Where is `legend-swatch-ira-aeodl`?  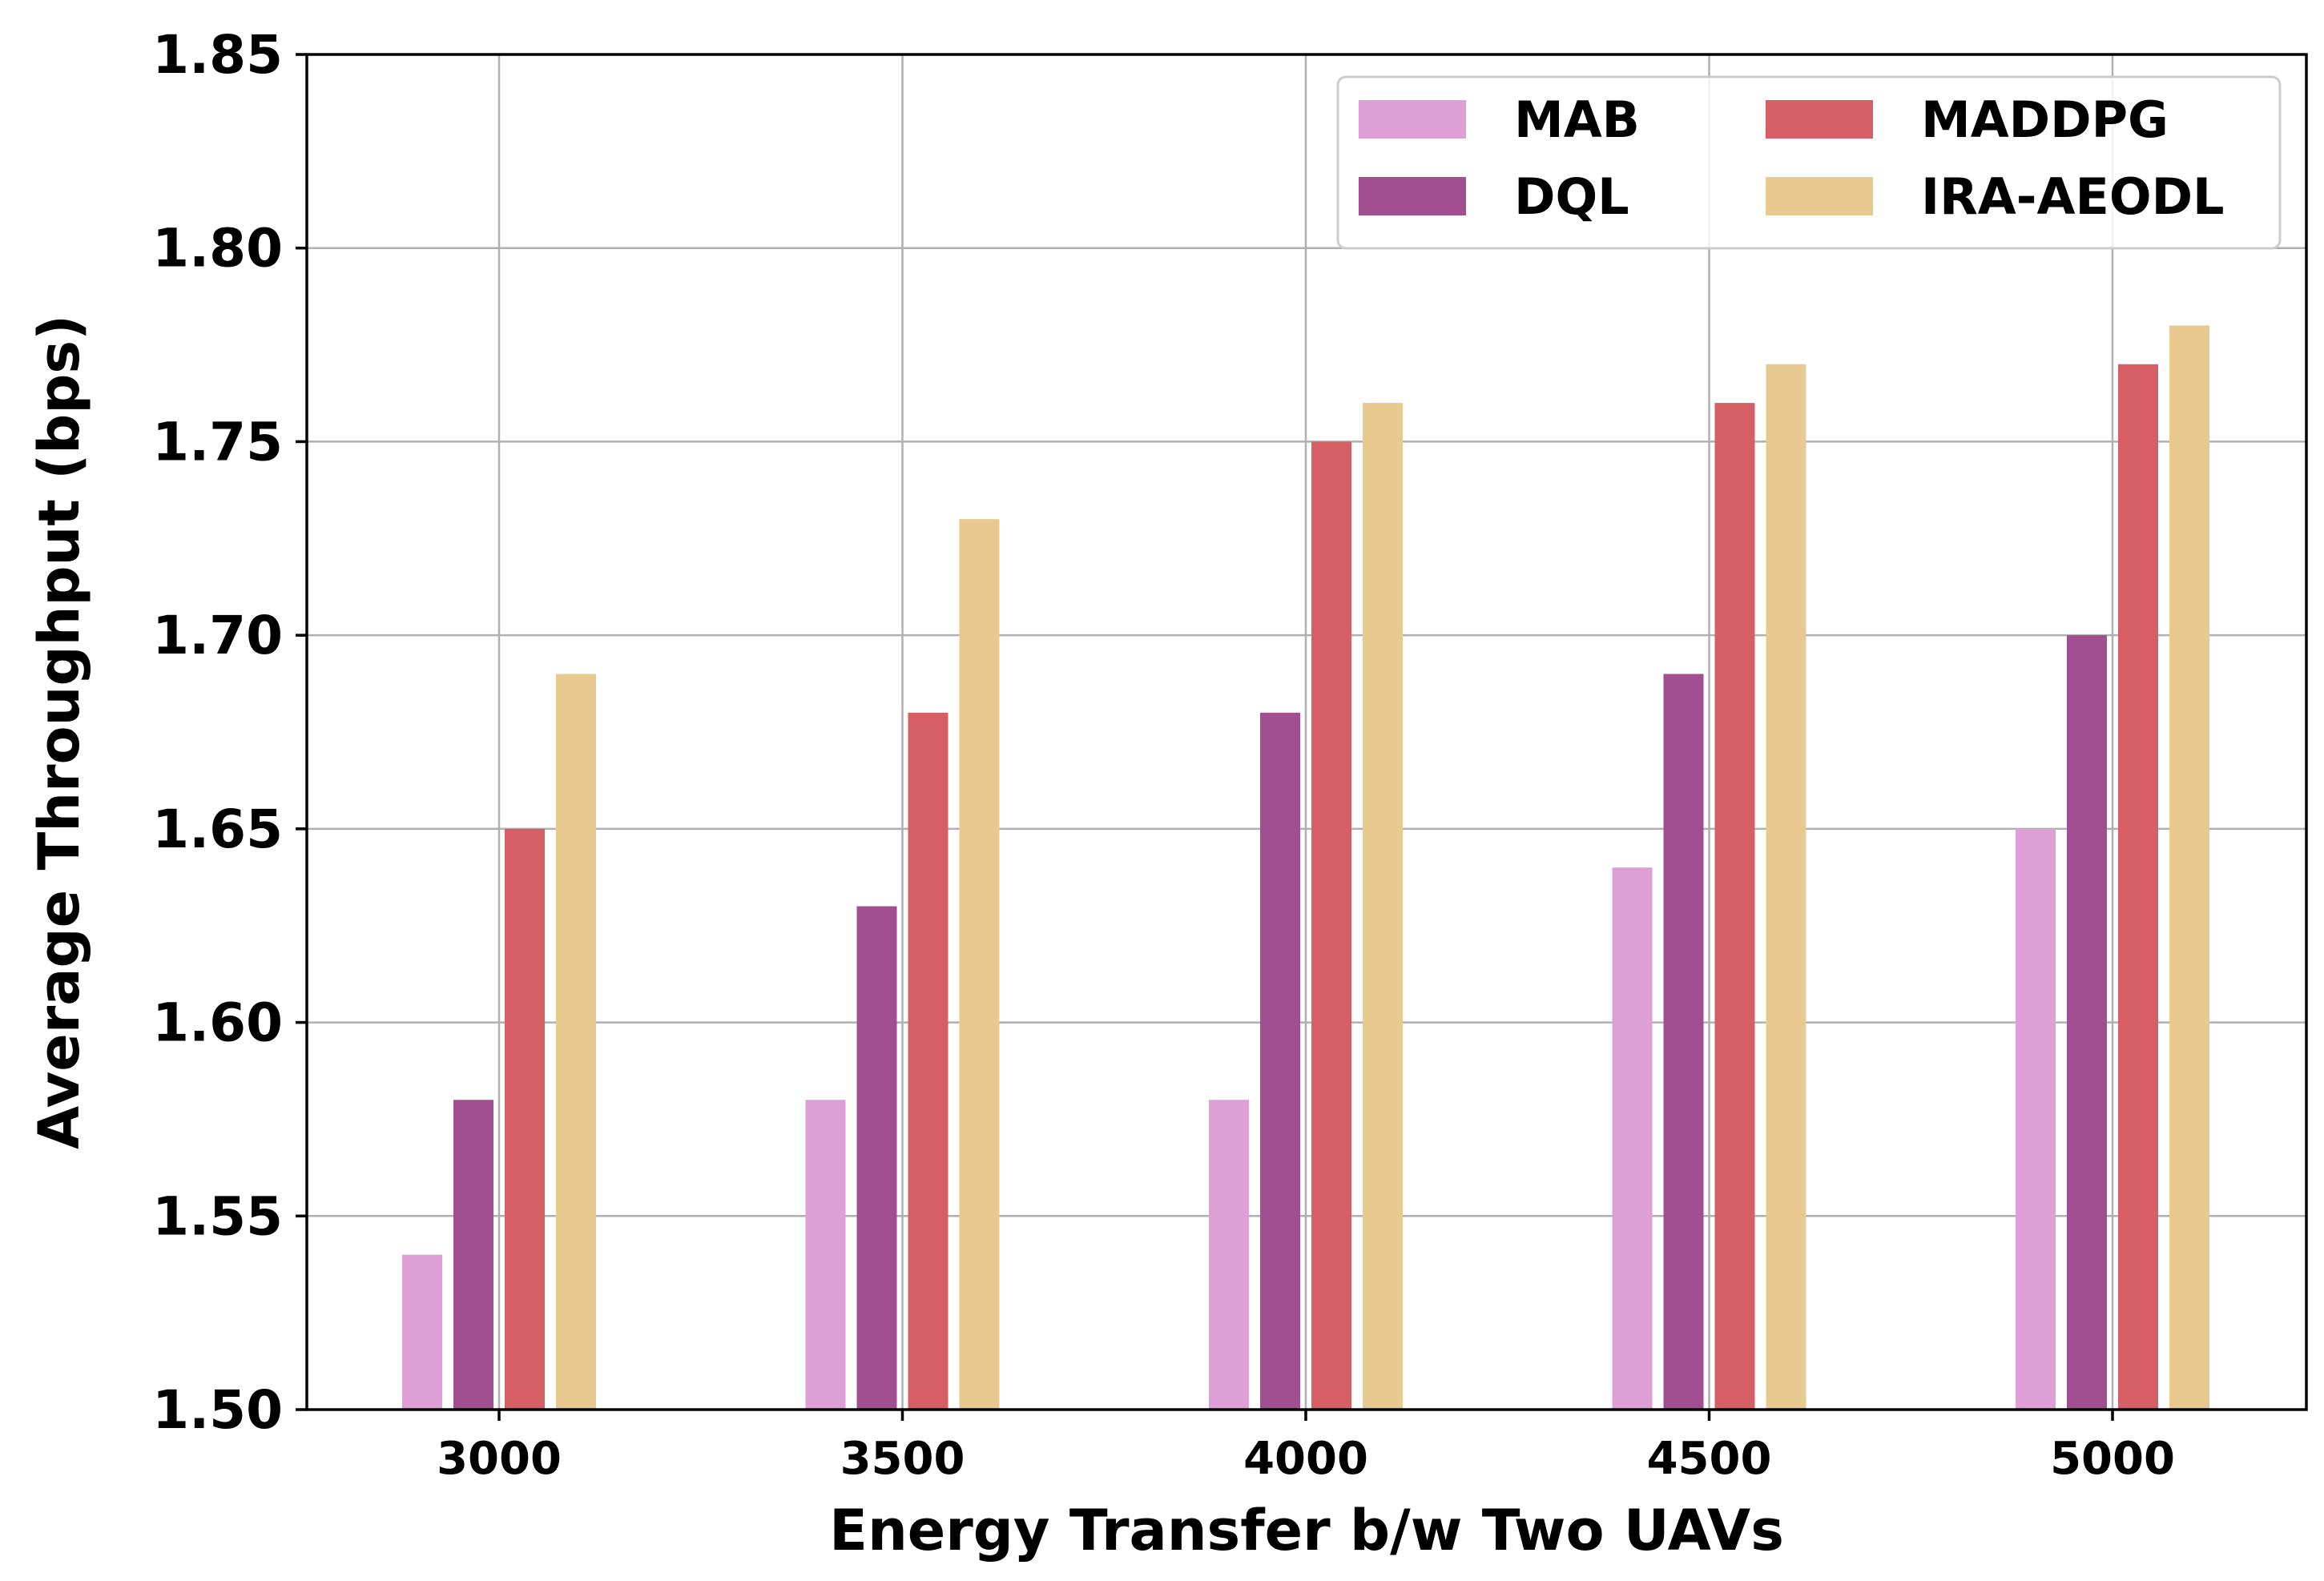
legend-swatch-ira-aeodl is located at coordinates (1819, 196).